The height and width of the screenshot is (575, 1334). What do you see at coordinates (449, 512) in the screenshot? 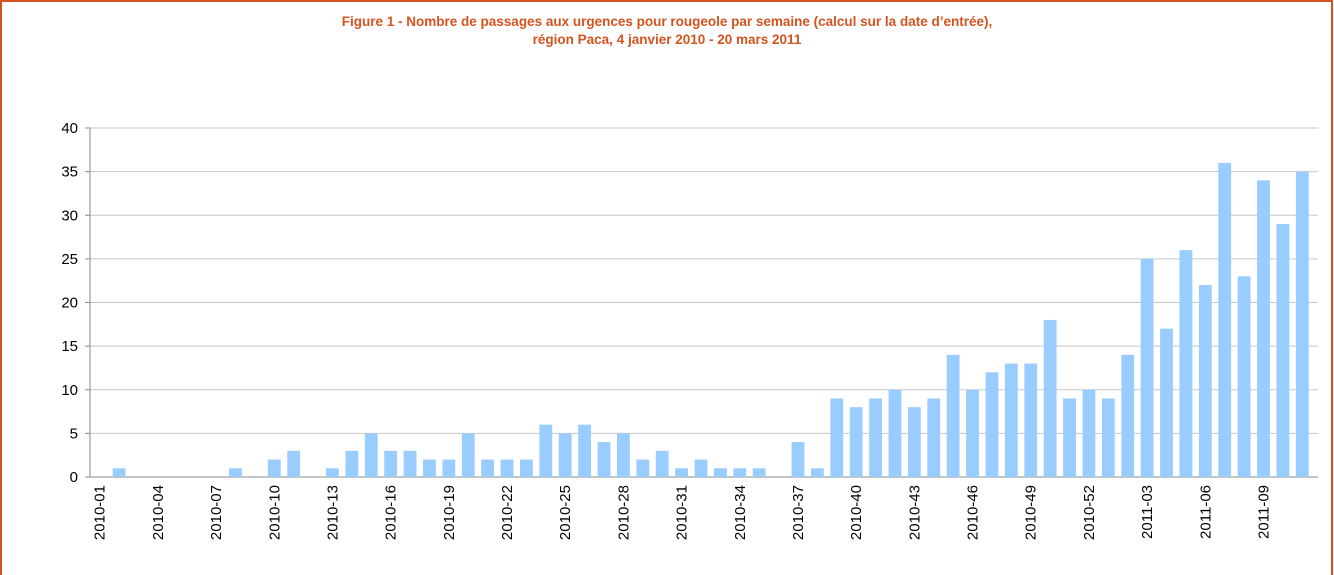
I see `x-tick-label: 2010-19` at bounding box center [449, 512].